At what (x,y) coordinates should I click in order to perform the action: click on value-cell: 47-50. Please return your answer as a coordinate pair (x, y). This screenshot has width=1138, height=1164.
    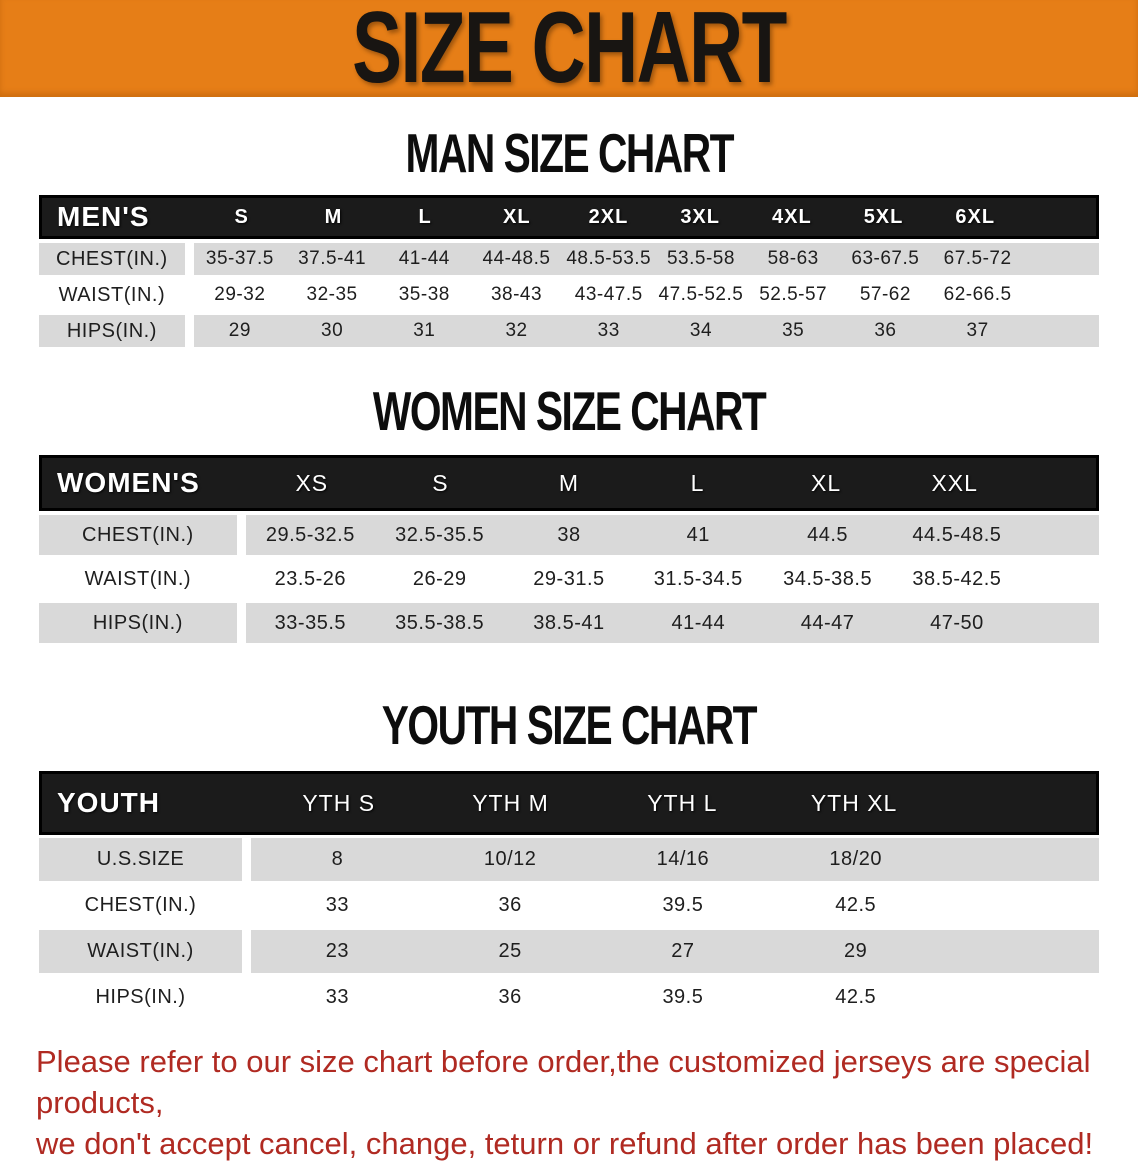
    Looking at the image, I should click on (957, 622).